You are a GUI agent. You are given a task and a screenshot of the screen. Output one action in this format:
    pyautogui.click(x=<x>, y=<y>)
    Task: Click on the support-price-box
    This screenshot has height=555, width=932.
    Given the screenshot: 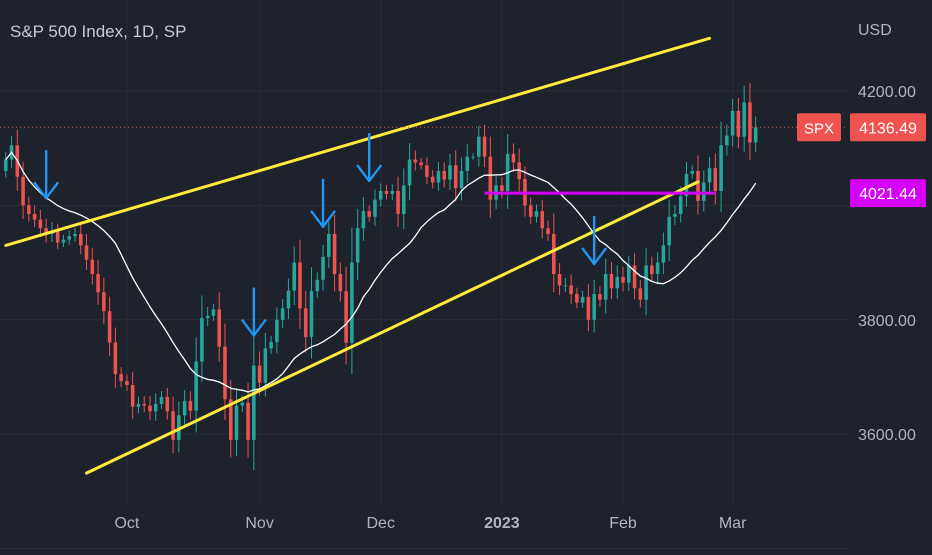 What is the action you would take?
    pyautogui.click(x=888, y=193)
    